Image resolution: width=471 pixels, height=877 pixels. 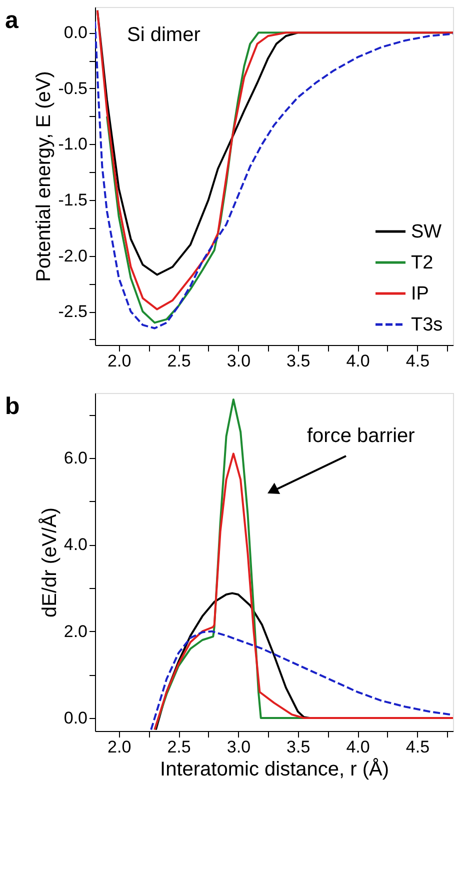 I want to click on legend-label: SW, so click(x=426, y=232).